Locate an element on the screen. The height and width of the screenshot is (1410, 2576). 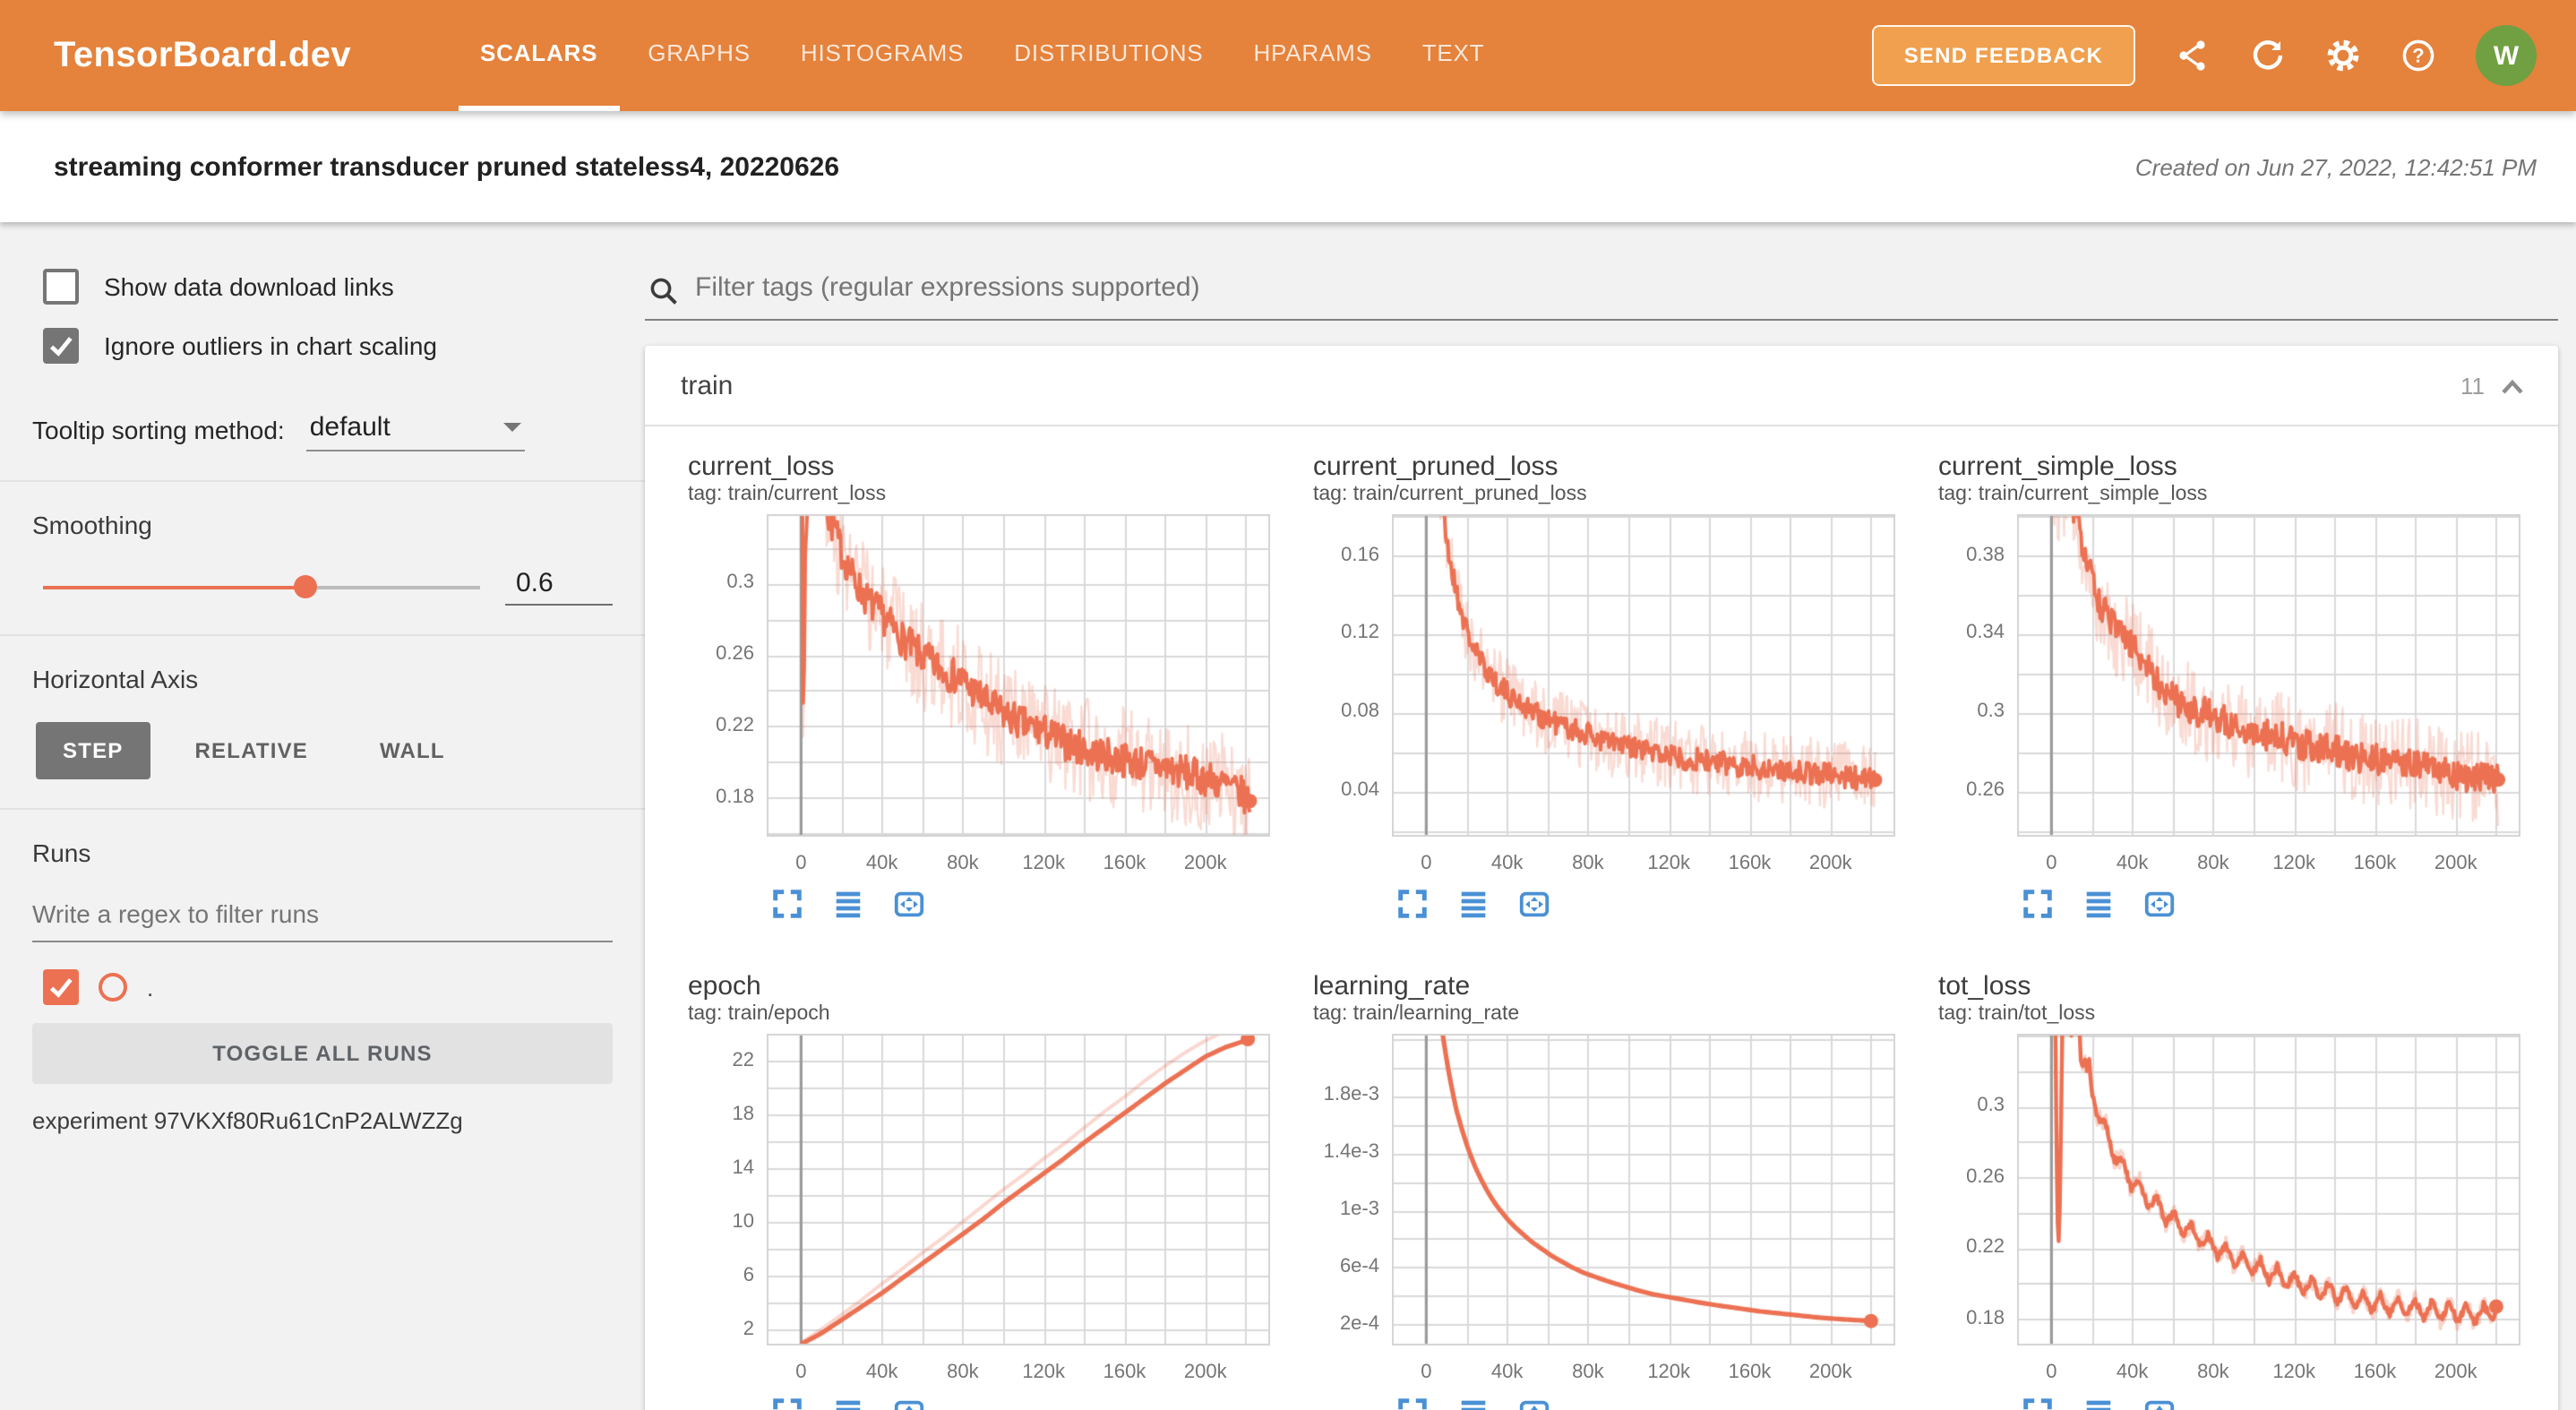
run-name: . is located at coordinates (150, 987).